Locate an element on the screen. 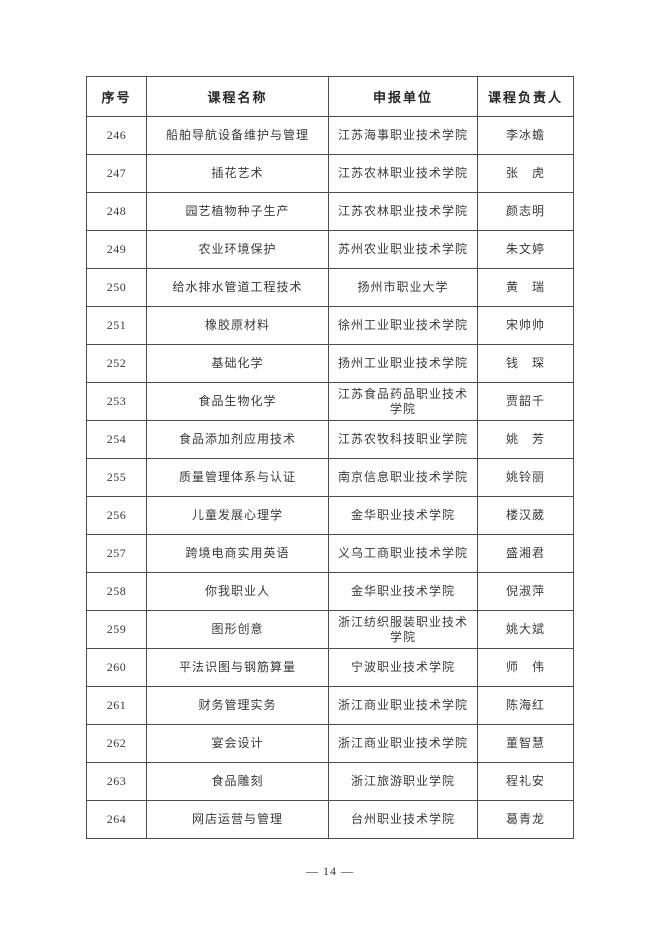 This screenshot has width=660, height=934. cell-unit: 台州职业技术学院 is located at coordinates (403, 819).